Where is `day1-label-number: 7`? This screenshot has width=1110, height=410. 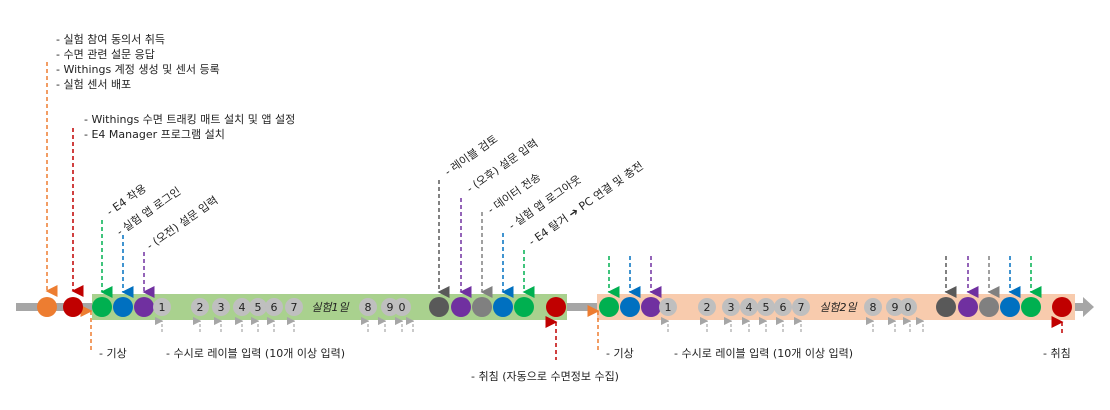
day1-label-number: 7 is located at coordinates (294, 307).